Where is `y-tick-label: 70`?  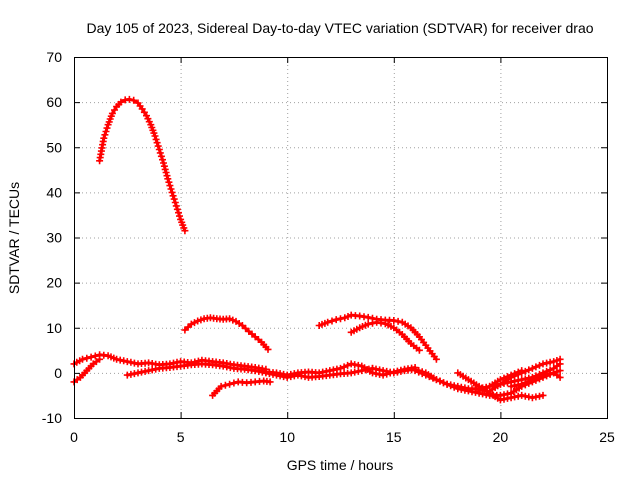
y-tick-label: 70 is located at coordinates (54, 57).